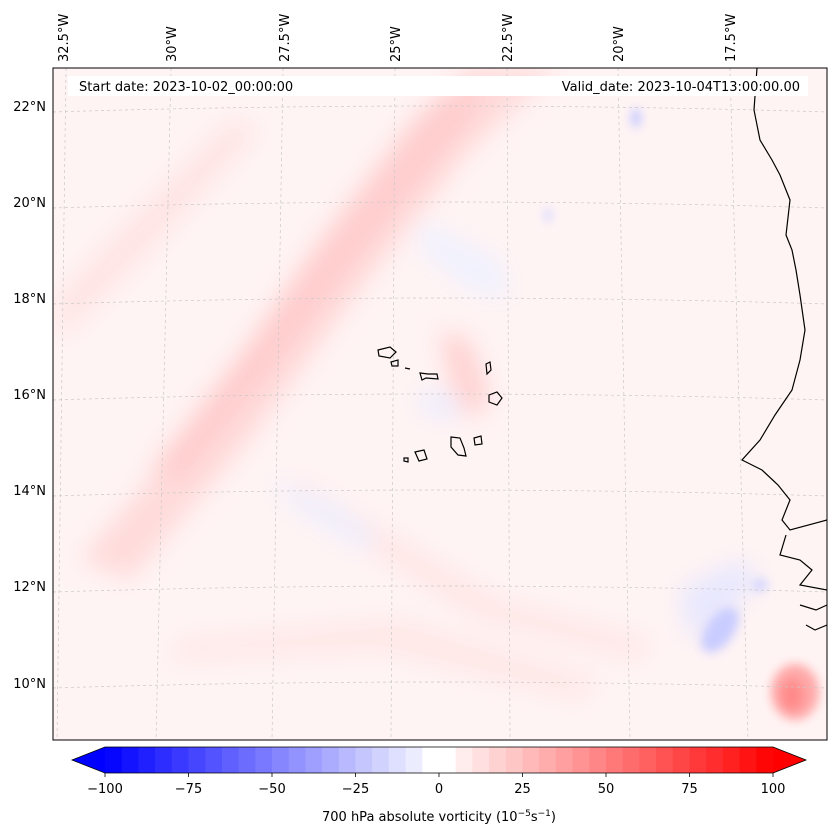 This screenshot has height=839, width=837. I want to click on lon-label: 17.5°W, so click(731, 38).